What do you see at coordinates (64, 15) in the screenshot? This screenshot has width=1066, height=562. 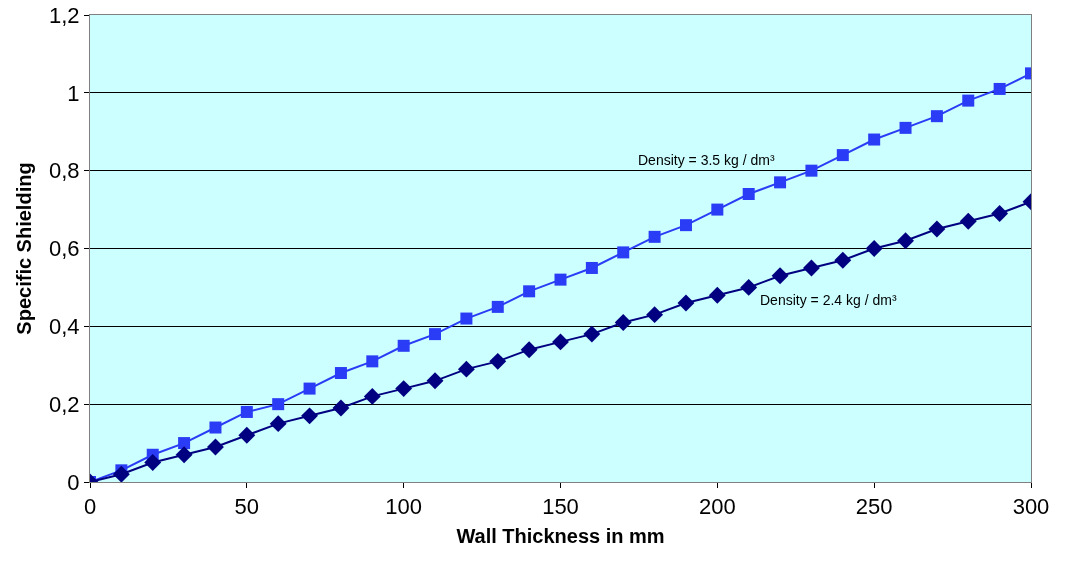 I see `y-tick-label: 1,2` at bounding box center [64, 15].